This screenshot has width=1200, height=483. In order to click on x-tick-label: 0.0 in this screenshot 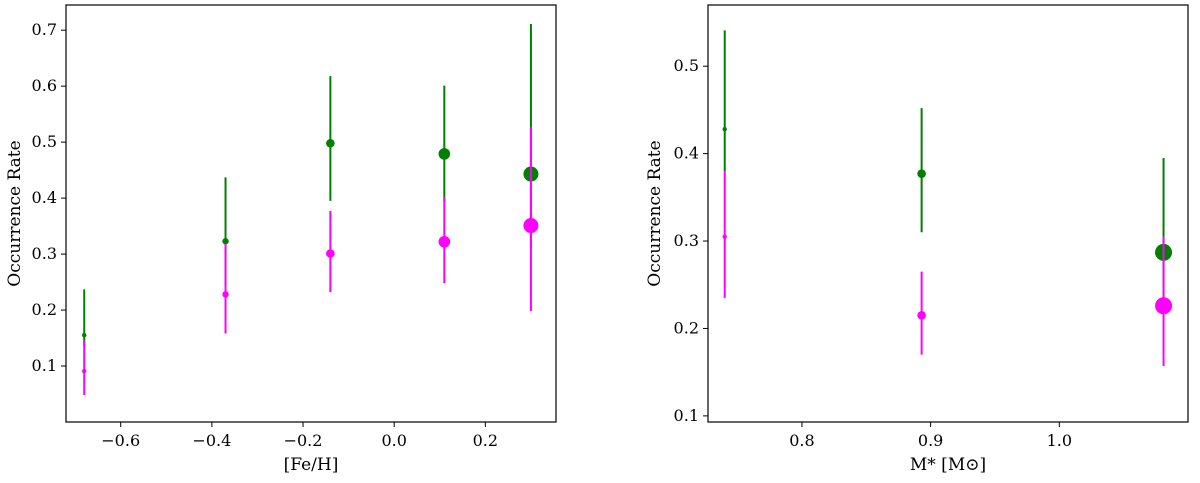, I will do `click(393, 440)`.